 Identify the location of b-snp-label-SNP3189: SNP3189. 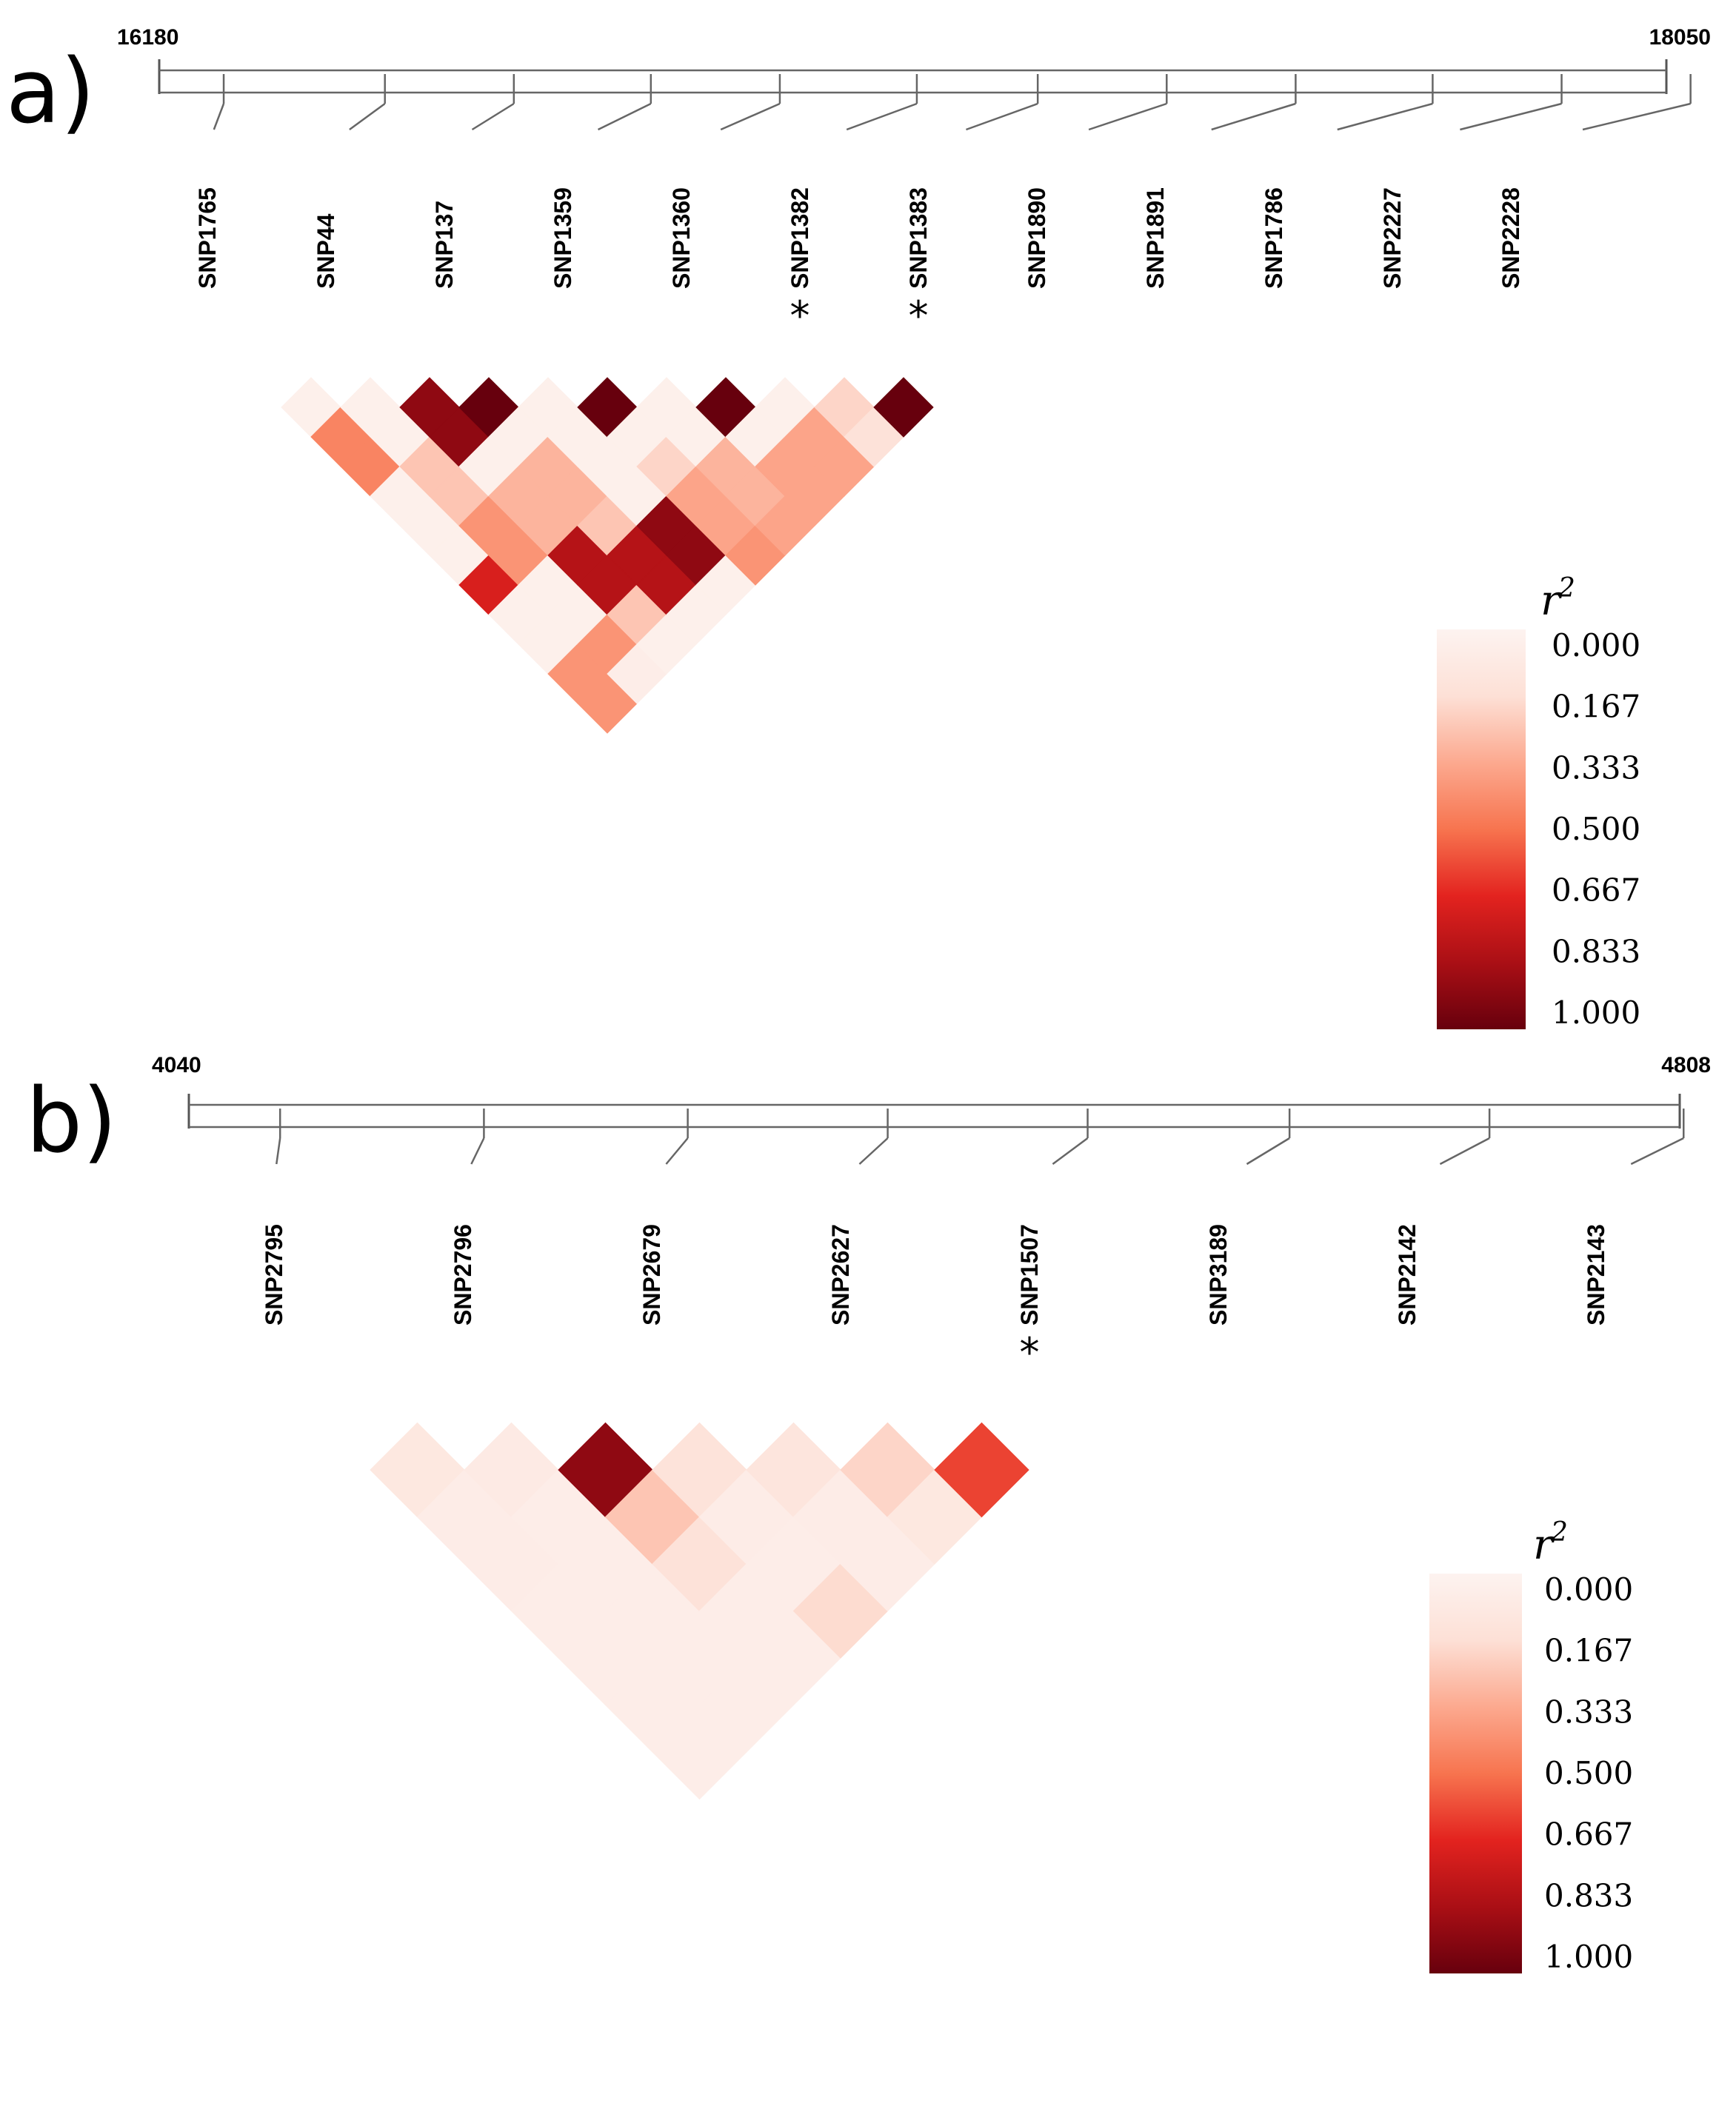
(1218, 1275).